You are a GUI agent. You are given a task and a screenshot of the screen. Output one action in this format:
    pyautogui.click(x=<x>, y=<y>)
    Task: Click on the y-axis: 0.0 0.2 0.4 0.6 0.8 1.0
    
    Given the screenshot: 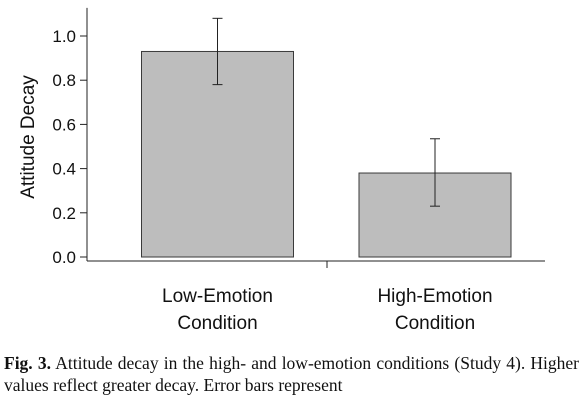 What is the action you would take?
    pyautogui.click(x=70, y=137)
    